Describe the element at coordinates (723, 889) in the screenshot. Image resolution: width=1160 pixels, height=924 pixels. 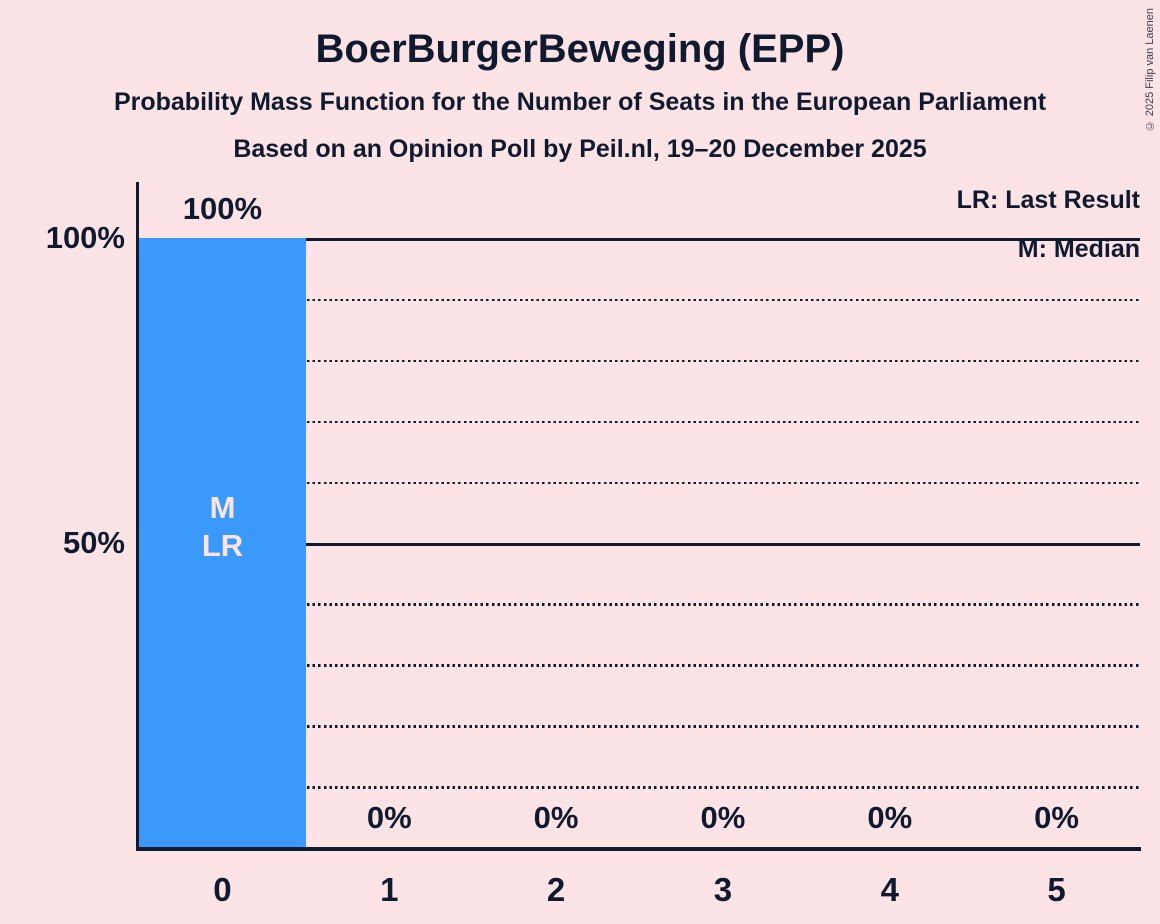
I see `x-tick-label-3: 3` at that location.